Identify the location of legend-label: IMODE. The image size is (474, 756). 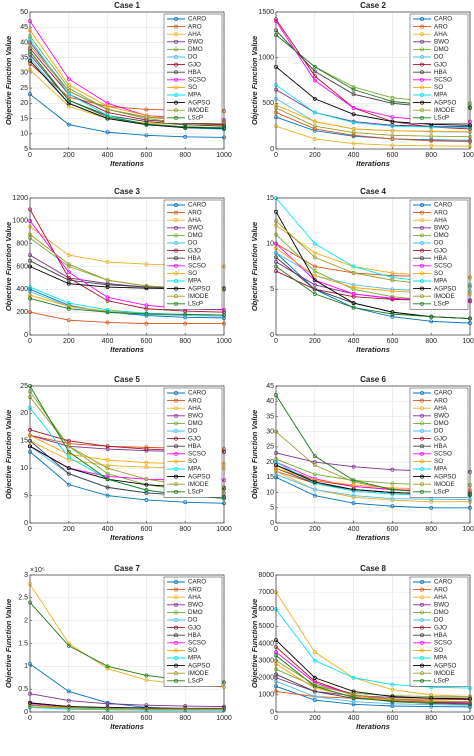
(444, 484).